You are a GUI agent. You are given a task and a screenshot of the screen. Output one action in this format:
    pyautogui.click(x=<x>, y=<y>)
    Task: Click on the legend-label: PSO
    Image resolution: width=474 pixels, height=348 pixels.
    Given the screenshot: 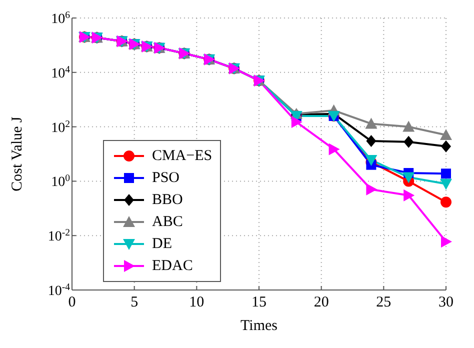 What is the action you would take?
    pyautogui.click(x=166, y=178)
    